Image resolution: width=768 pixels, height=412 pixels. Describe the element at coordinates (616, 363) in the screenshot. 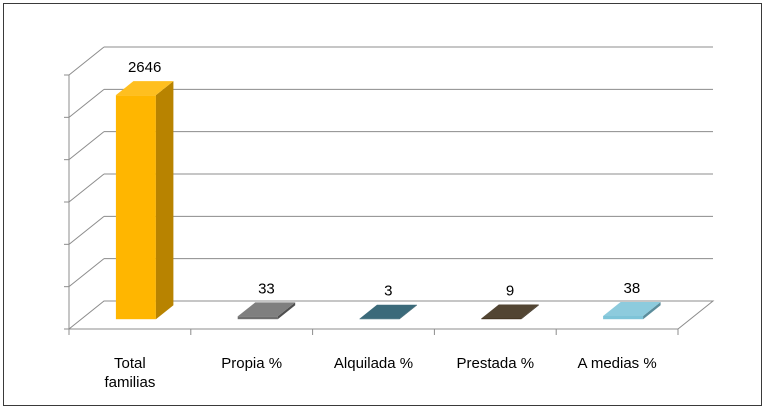

I see `category-label: A medias %` at that location.